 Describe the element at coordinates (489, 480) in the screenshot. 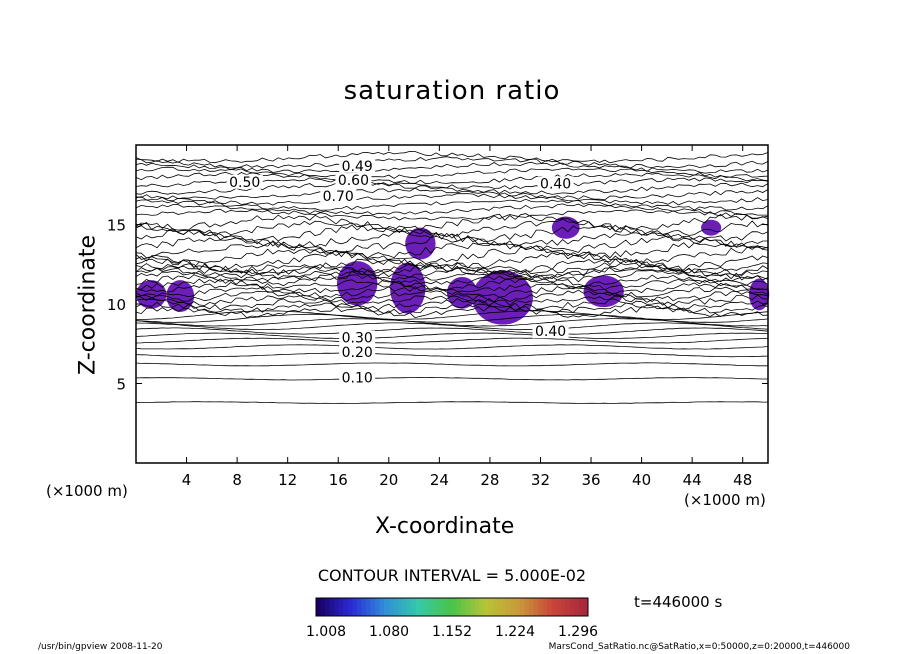

I see `x-tick-label: 28` at that location.